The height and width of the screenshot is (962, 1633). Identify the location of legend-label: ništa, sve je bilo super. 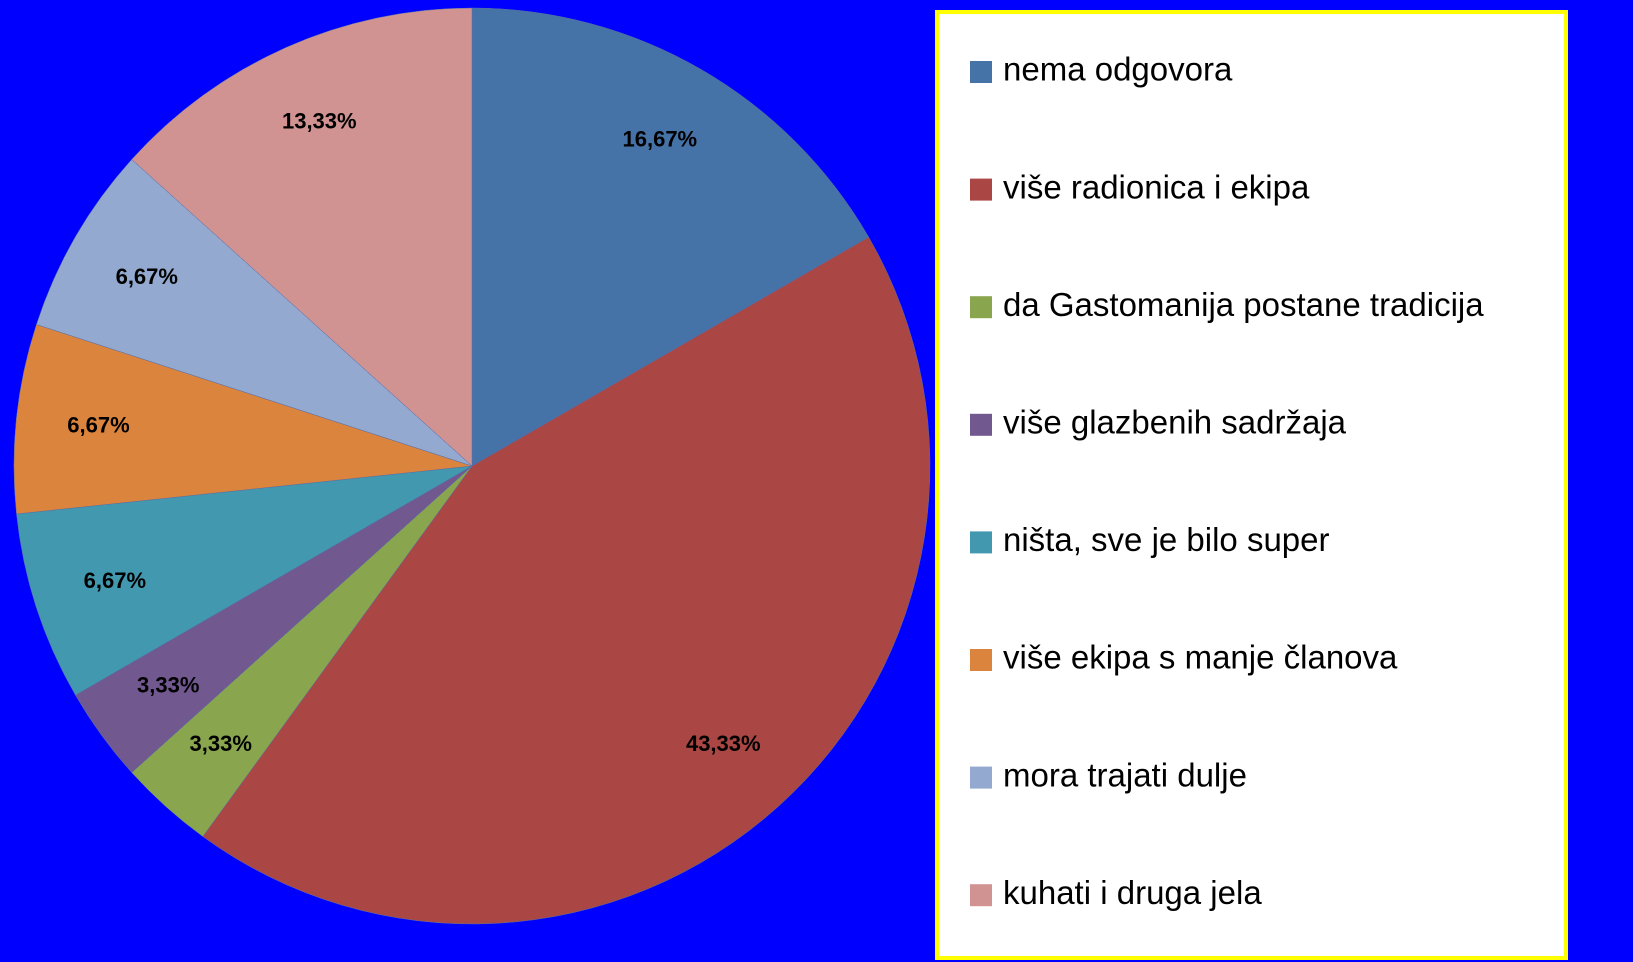
(1166, 539).